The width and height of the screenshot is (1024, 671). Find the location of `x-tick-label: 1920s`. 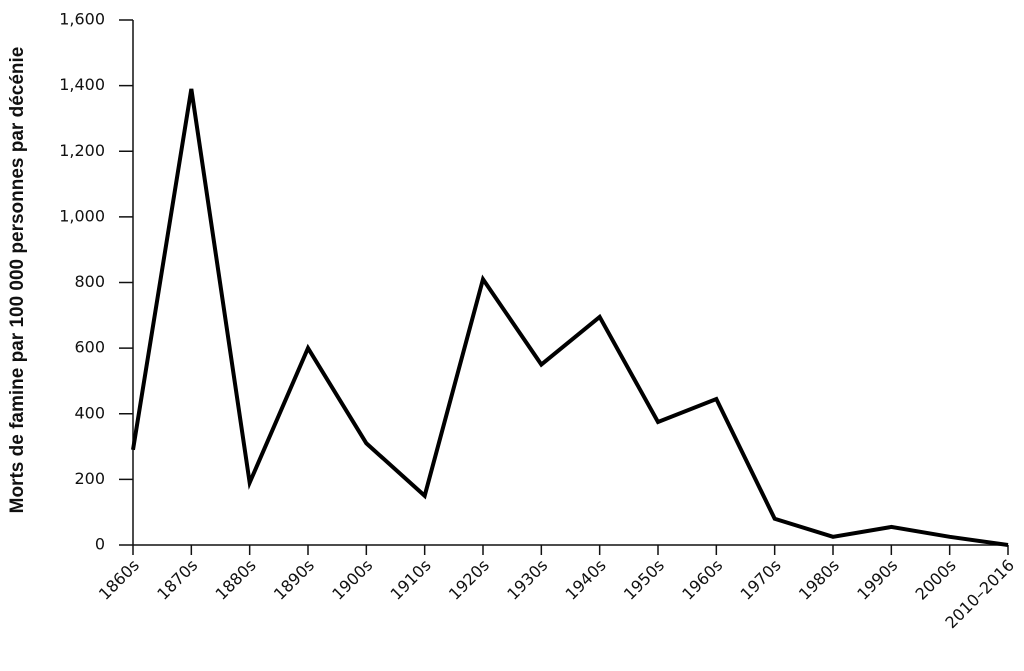

x-tick-label: 1920s is located at coordinates (469, 580).